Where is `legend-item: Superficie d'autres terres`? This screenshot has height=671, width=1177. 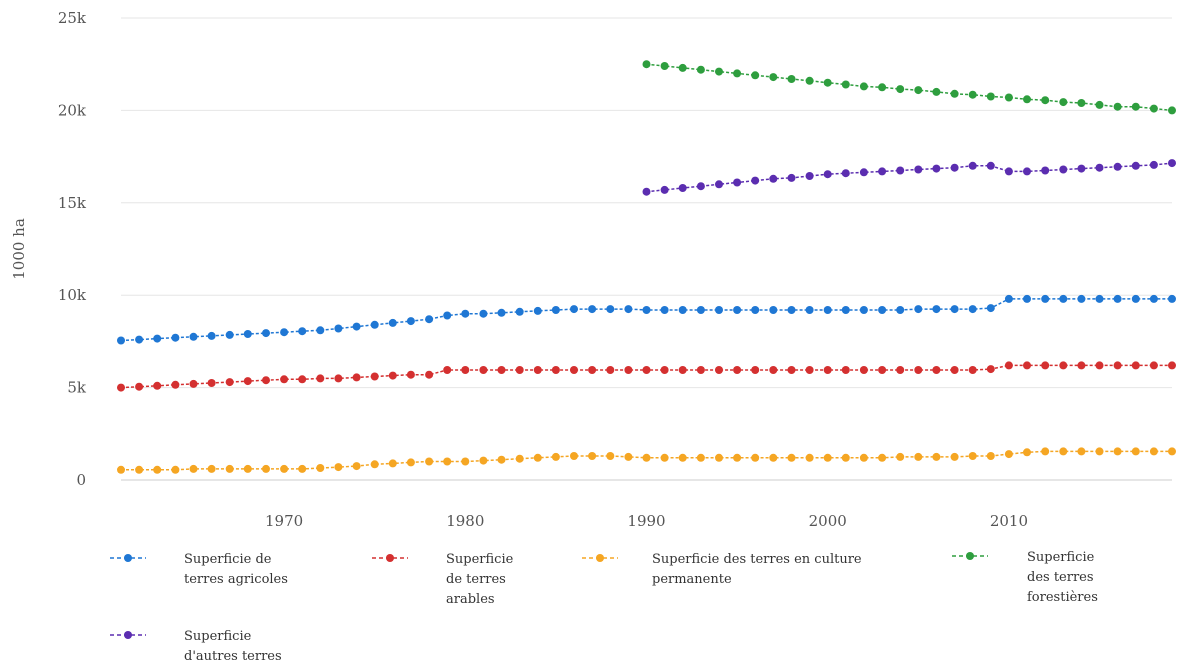 legend-item: Superficie d'autres terres is located at coordinates (196, 646).